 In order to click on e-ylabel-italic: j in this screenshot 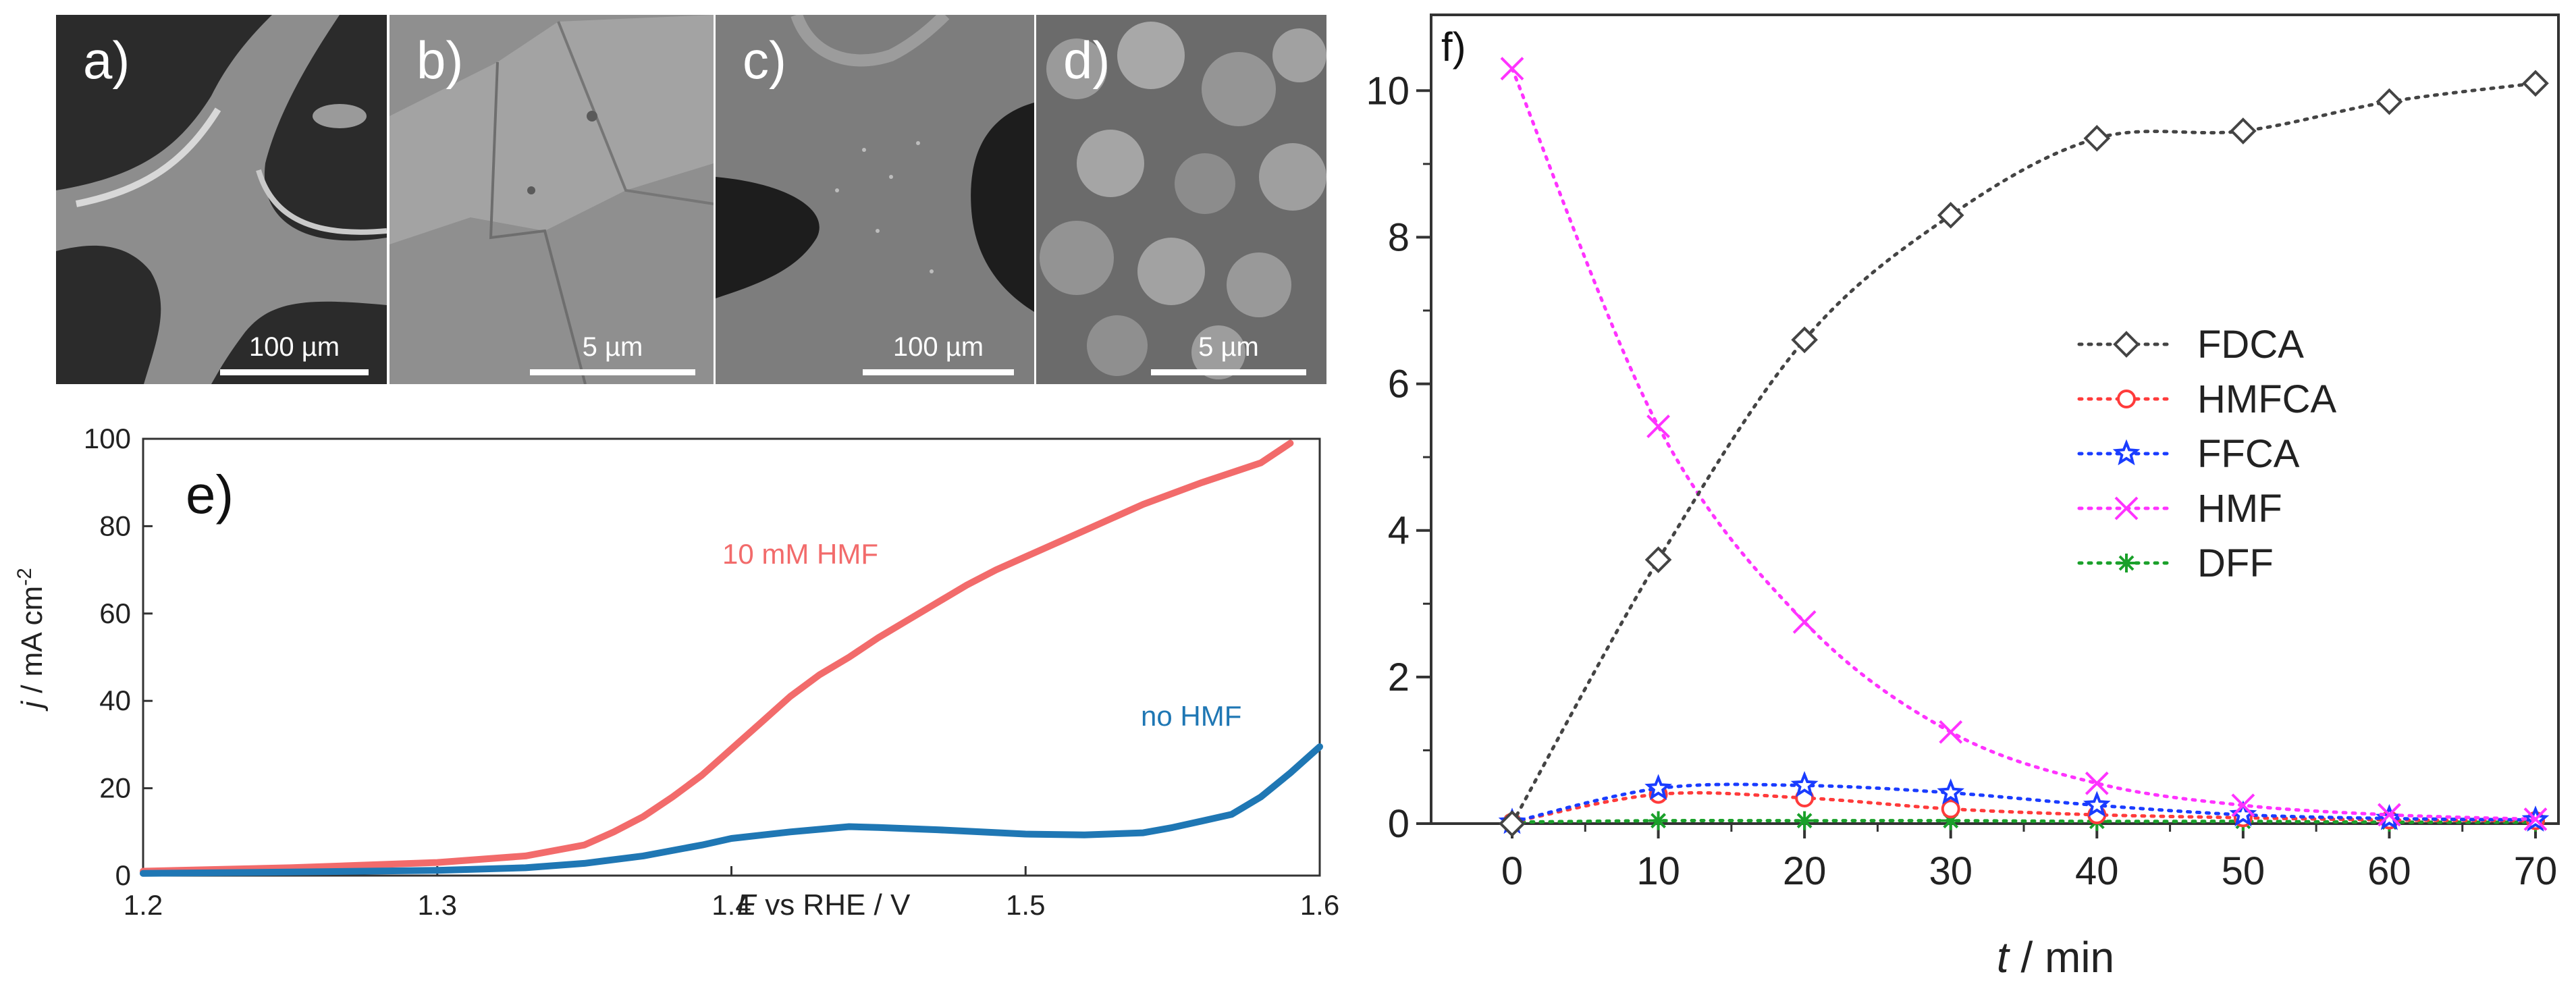, I will do `click(32, 706)`.